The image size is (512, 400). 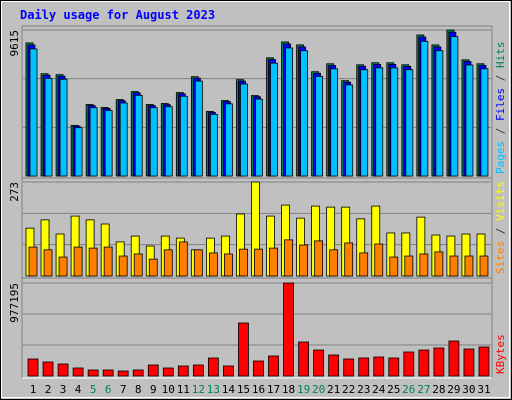 I want to click on x-tick-label: 27, so click(x=423, y=389).